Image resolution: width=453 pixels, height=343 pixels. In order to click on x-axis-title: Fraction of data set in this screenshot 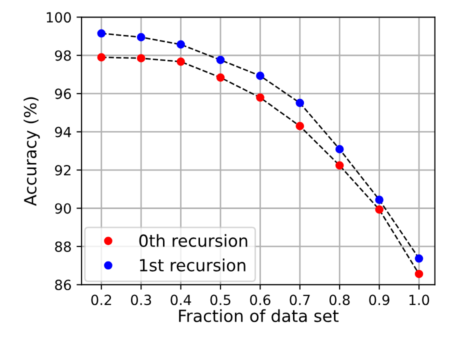, I will do `click(259, 315)`.